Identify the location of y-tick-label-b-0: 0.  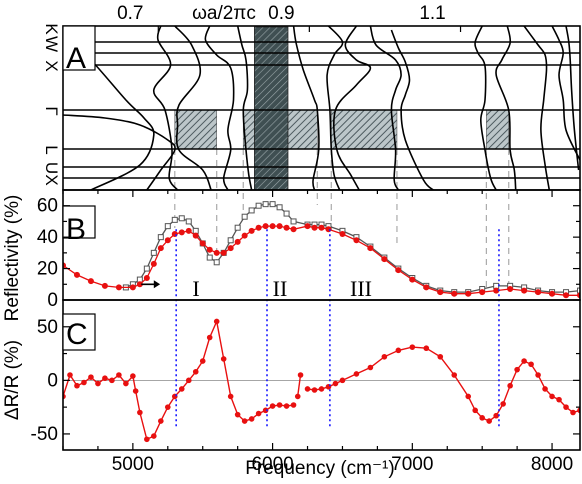
(52, 300).